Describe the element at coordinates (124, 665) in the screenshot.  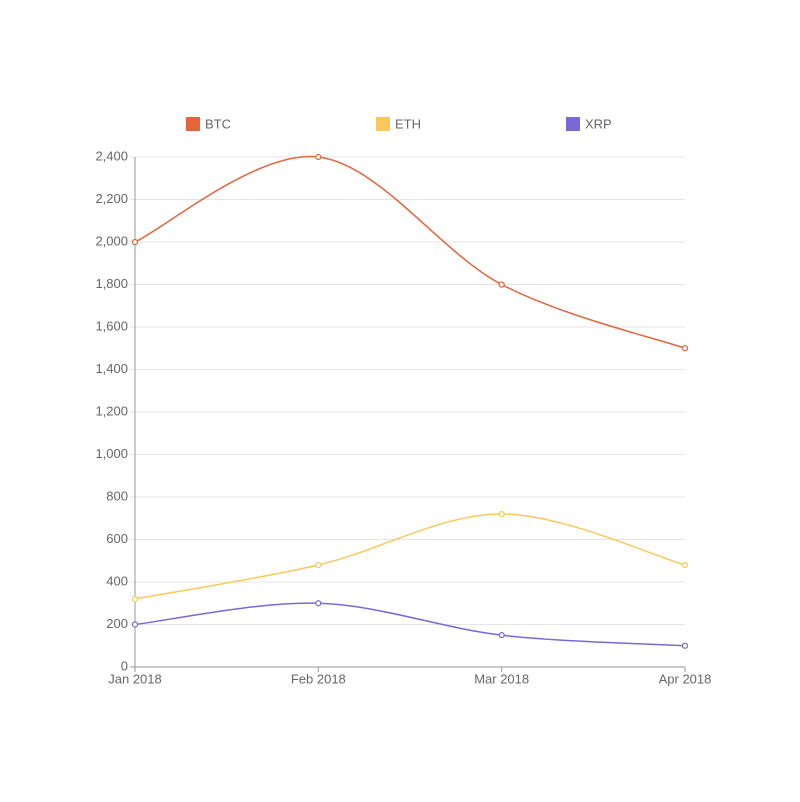
I see `y-tick-label: 0` at that location.